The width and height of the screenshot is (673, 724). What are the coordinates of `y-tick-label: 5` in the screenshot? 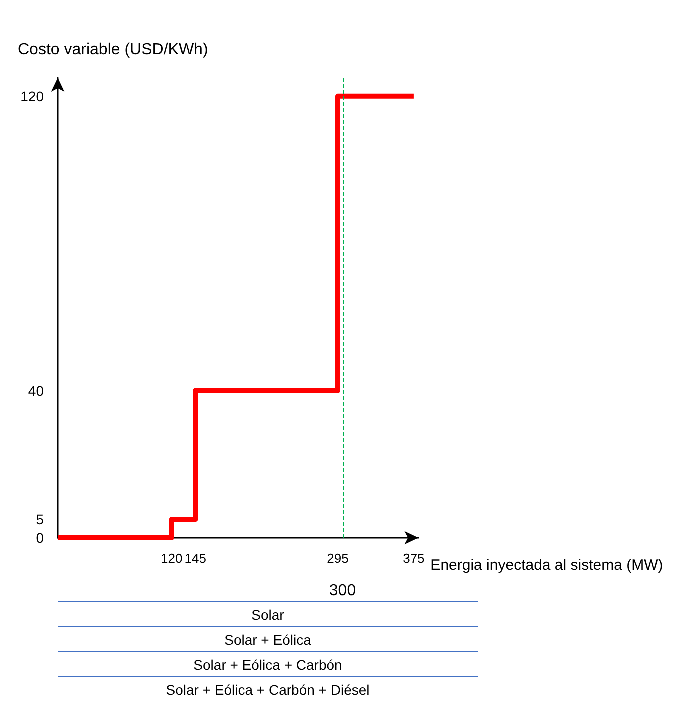 It's located at (40, 520).